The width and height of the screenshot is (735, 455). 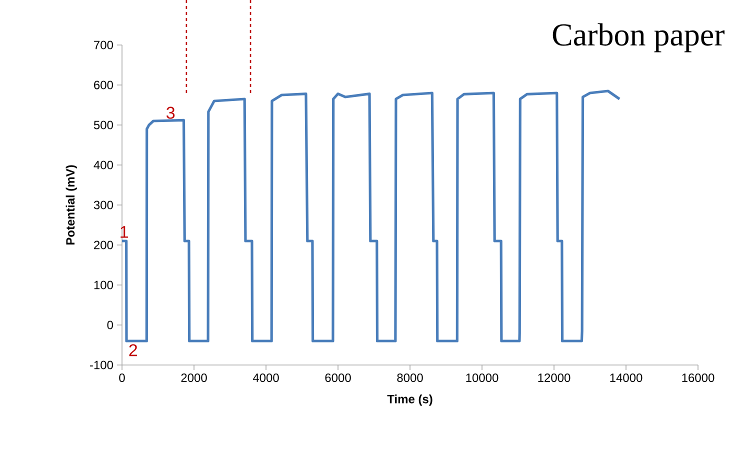 What do you see at coordinates (554, 378) in the screenshot?
I see `x-tick-label: 12000` at bounding box center [554, 378].